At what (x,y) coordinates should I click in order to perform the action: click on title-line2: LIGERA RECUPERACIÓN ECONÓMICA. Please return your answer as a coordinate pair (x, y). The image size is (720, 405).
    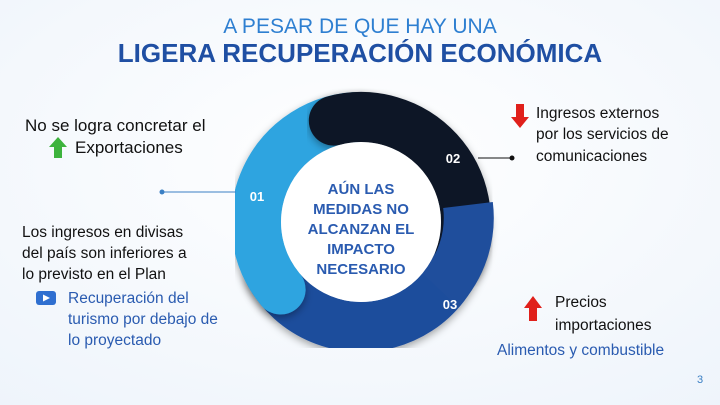
    Looking at the image, I should click on (360, 53).